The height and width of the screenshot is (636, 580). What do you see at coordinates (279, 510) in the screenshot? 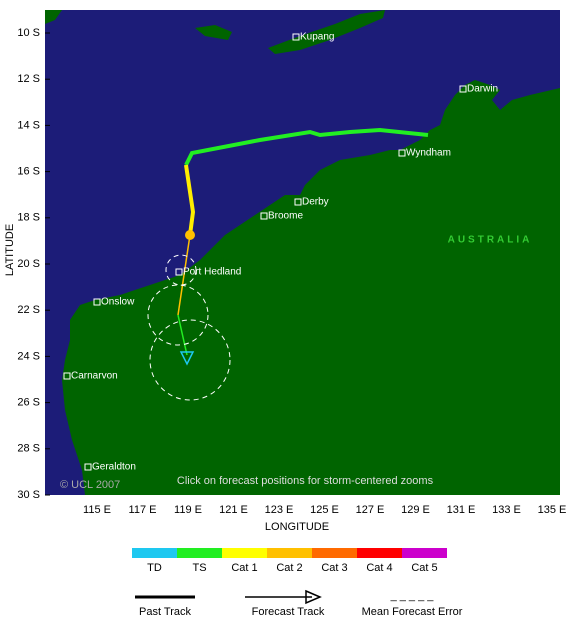
I see `lon-label: 123 E` at bounding box center [279, 510].